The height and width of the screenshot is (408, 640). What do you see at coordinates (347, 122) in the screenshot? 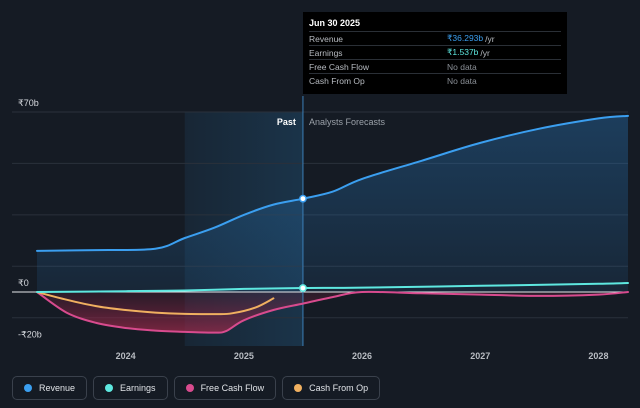
I see `forecast-label: Analysts Forecasts` at bounding box center [347, 122].